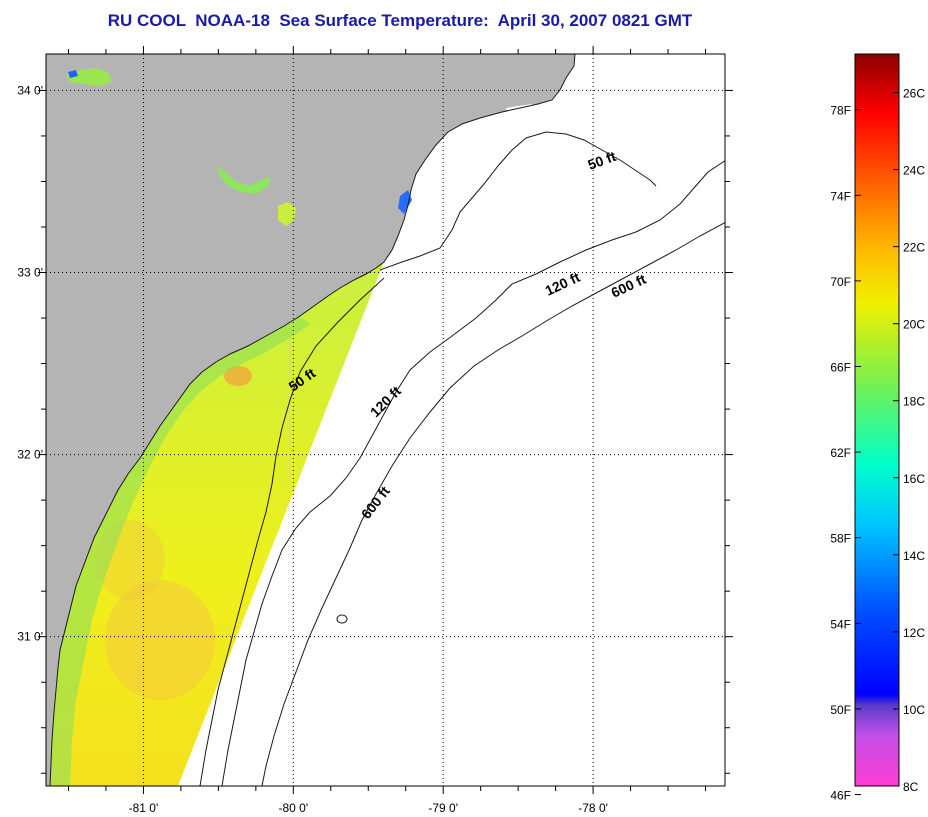 The image size is (928, 817). What do you see at coordinates (840, 624) in the screenshot?
I see `fahrenheit-label: 54F` at bounding box center [840, 624].